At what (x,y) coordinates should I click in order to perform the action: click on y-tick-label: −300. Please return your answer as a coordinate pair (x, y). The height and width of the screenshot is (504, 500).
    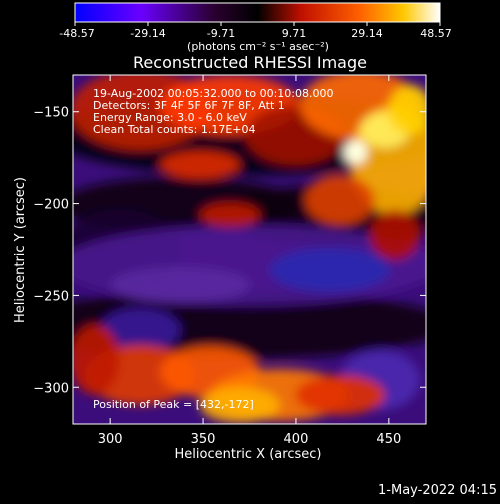
    Looking at the image, I should click on (51, 388).